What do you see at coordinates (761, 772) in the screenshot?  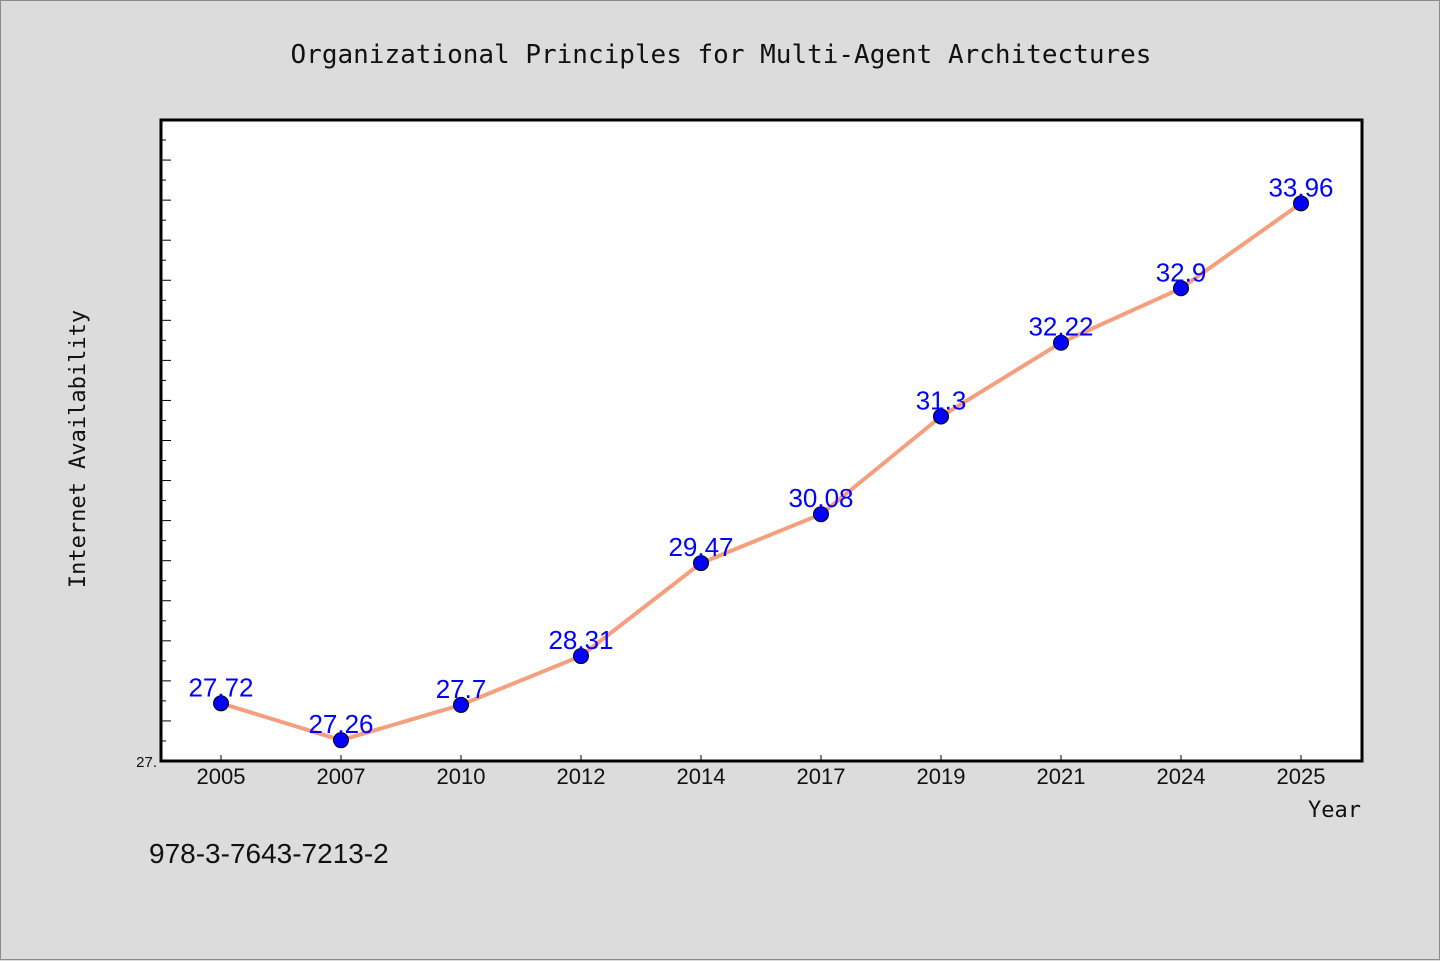 I see `x-axis-ticks: 2005 2007 2010 2012 2014 2017 2019 2021 2024 2025` at bounding box center [761, 772].